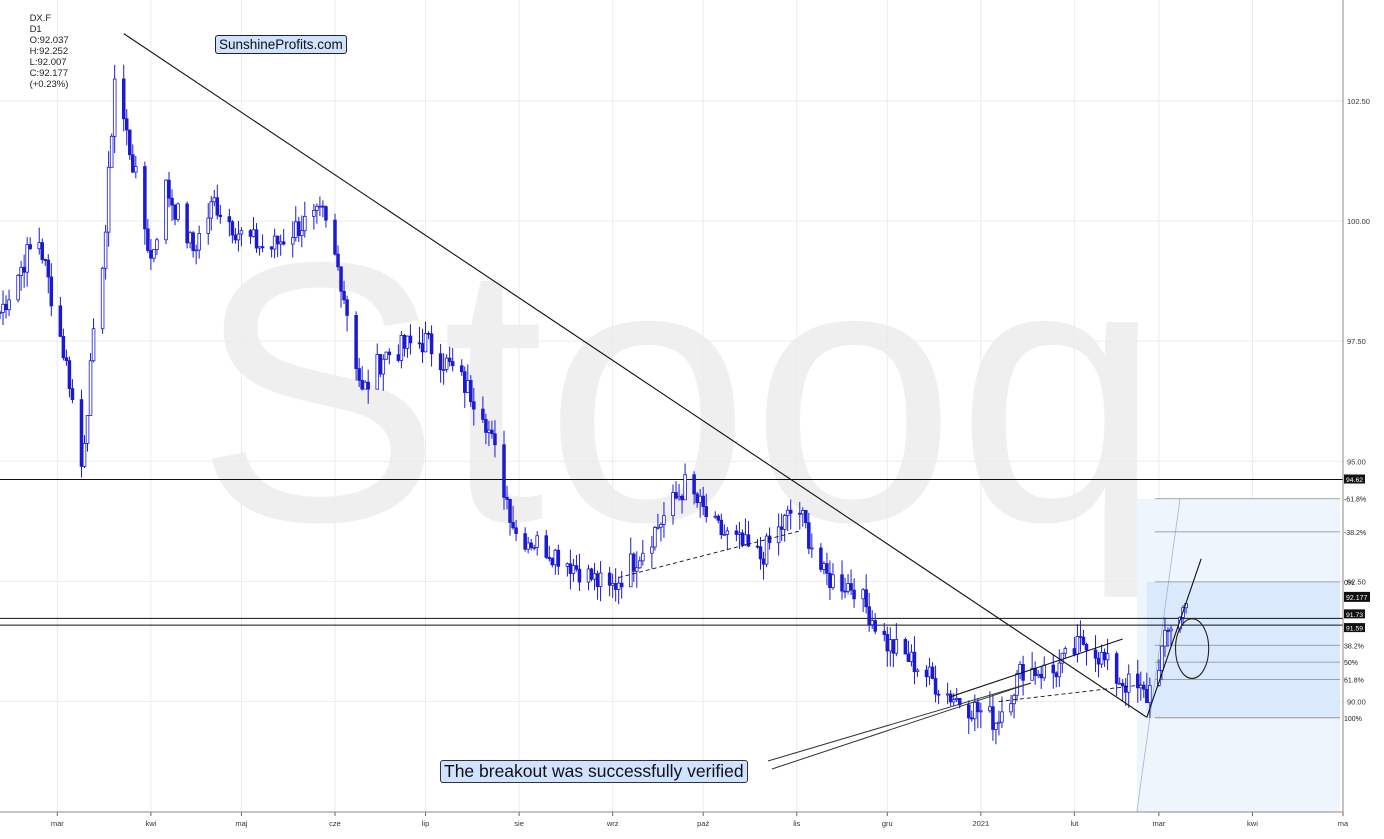 The width and height of the screenshot is (1384, 839). What do you see at coordinates (594, 771) in the screenshot?
I see `annotation-callout: The breakout was successfully verified` at bounding box center [594, 771].